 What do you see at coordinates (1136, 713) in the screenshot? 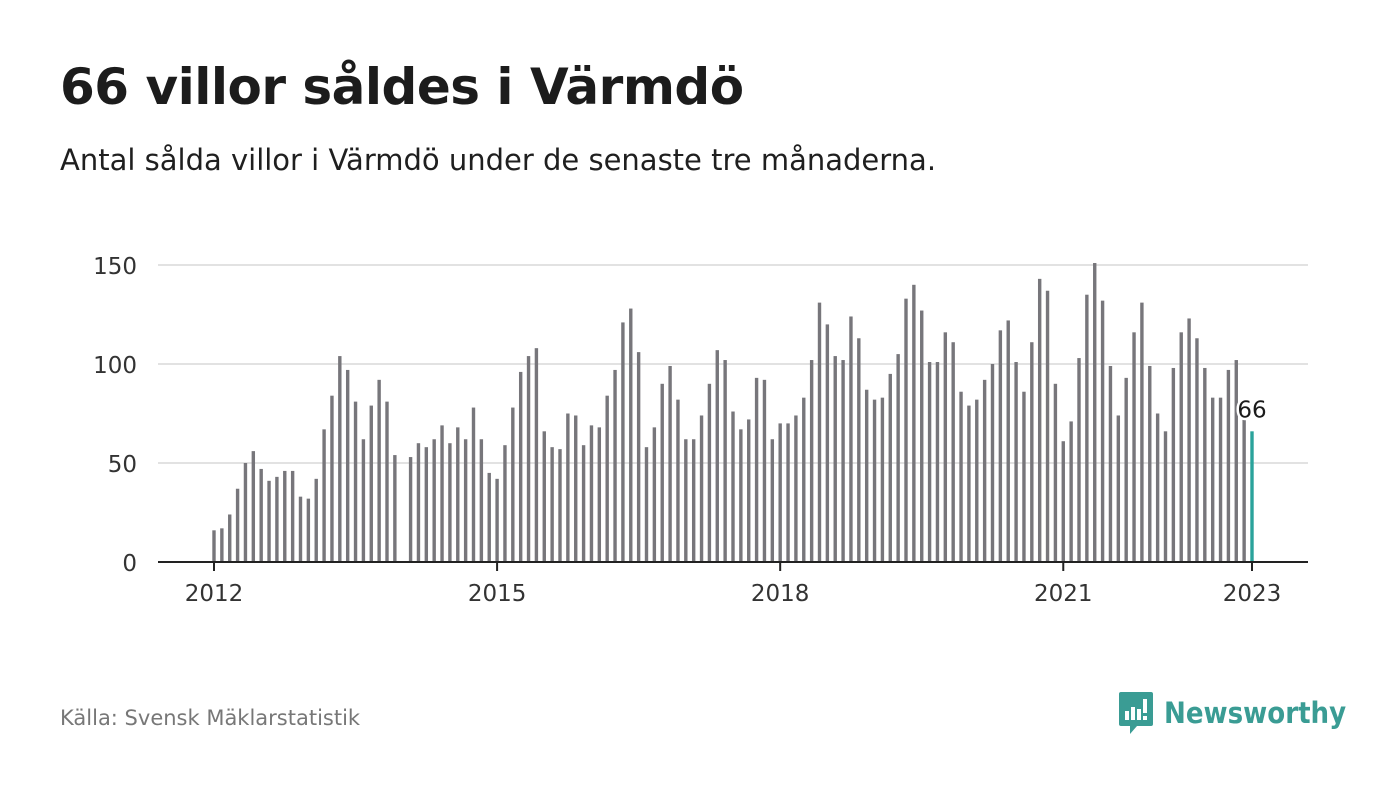
I see `newsworthy-logo-icon` at bounding box center [1136, 713].